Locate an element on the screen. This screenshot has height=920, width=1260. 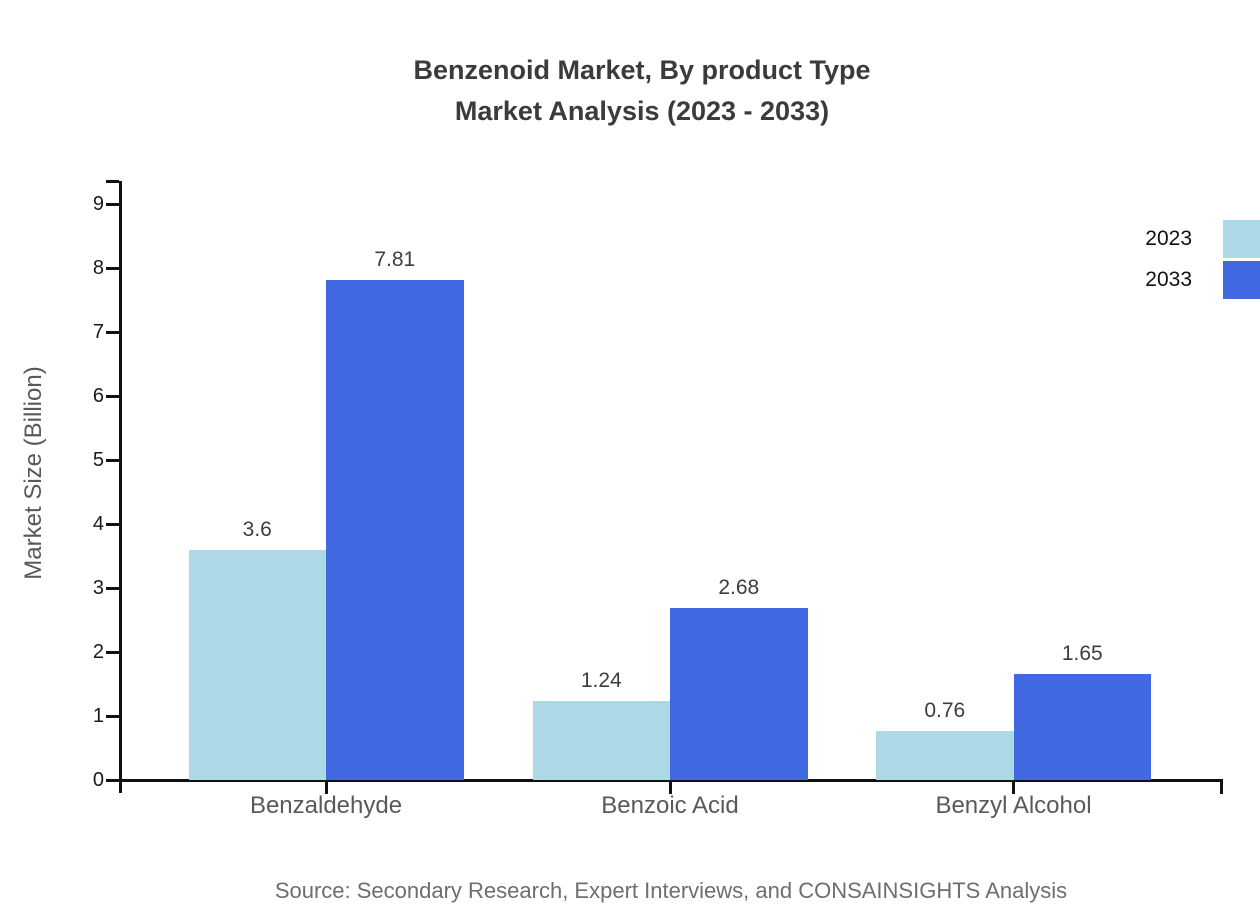
y-tick-label-2: 2 is located at coordinates (98, 652).